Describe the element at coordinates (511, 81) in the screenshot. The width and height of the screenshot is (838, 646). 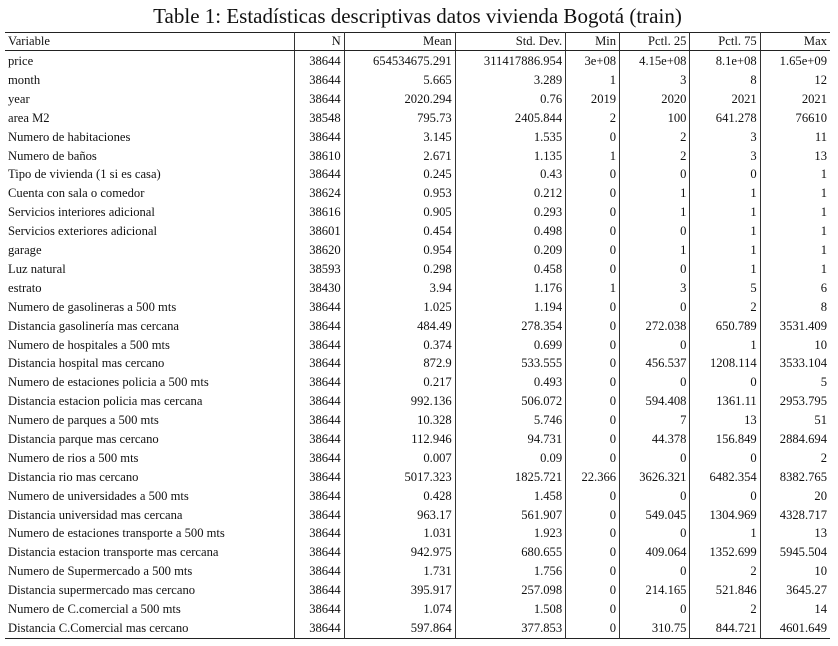
I see `std-dev-cell: 3.289` at that location.